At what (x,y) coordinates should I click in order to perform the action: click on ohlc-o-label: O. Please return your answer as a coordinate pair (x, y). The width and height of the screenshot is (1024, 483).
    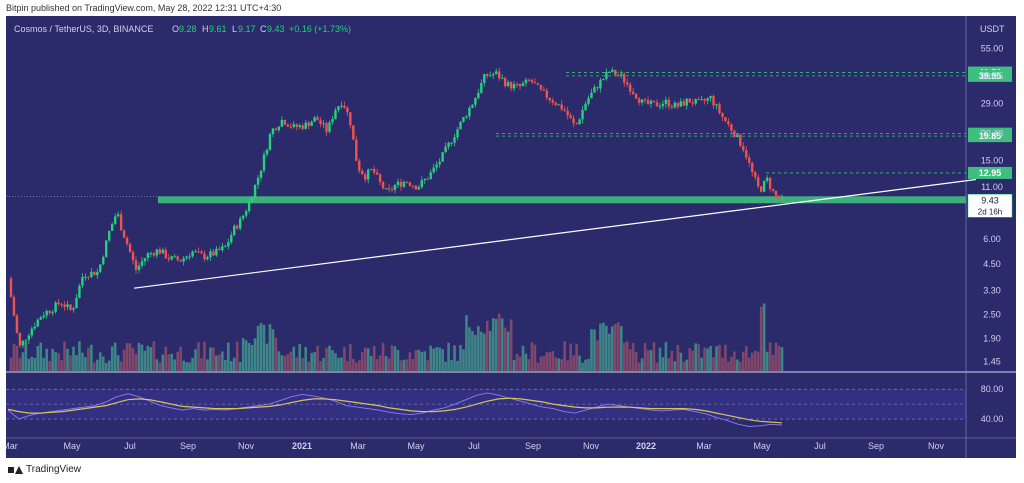
    Looking at the image, I should click on (175, 29).